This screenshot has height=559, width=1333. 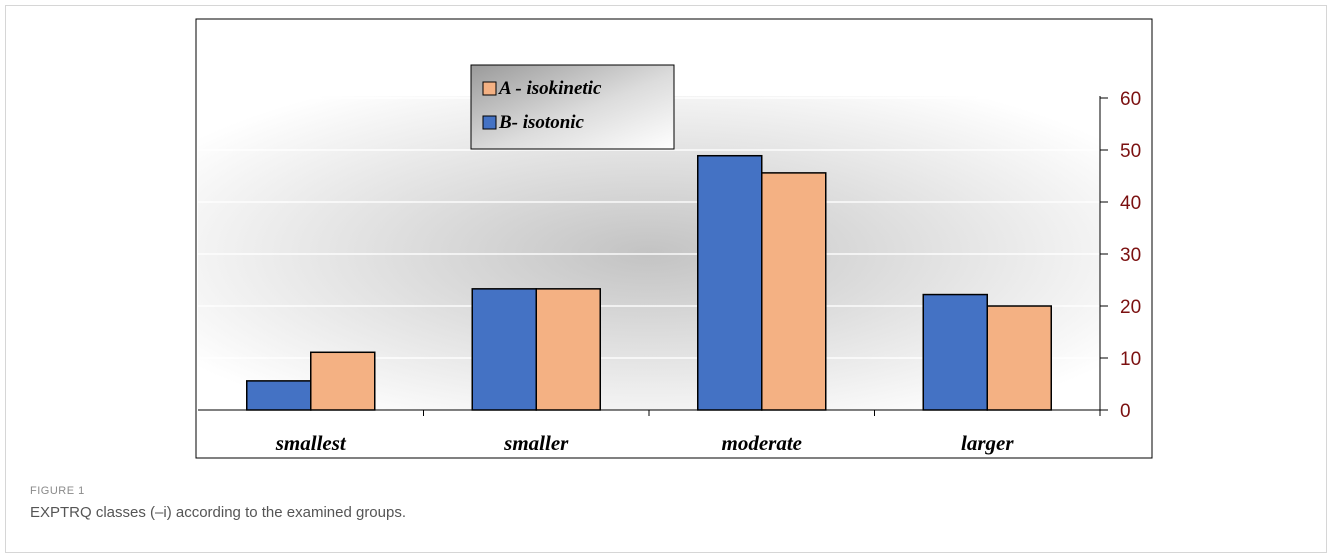 I want to click on legend: A - isokinetic B- isotonic, so click(x=572, y=107).